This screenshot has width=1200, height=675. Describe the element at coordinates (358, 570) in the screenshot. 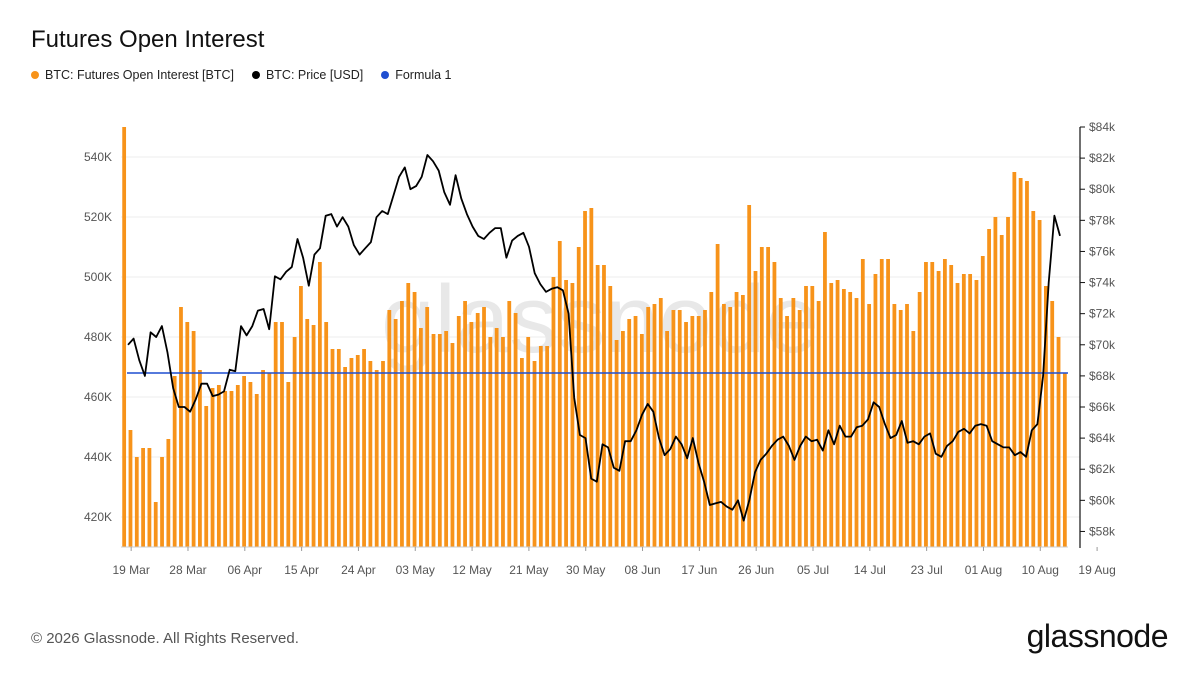

I see `x-tick-label: 24 Apr` at that location.